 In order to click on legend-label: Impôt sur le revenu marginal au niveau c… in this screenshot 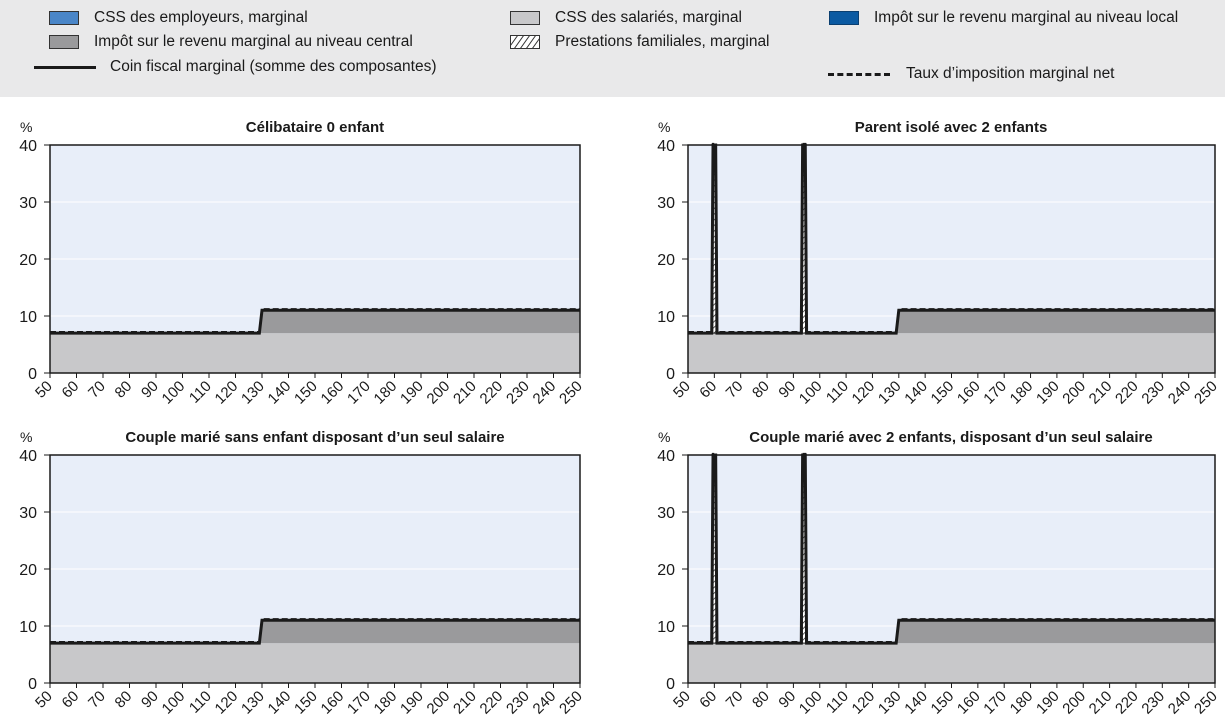, I will do `click(253, 41)`.